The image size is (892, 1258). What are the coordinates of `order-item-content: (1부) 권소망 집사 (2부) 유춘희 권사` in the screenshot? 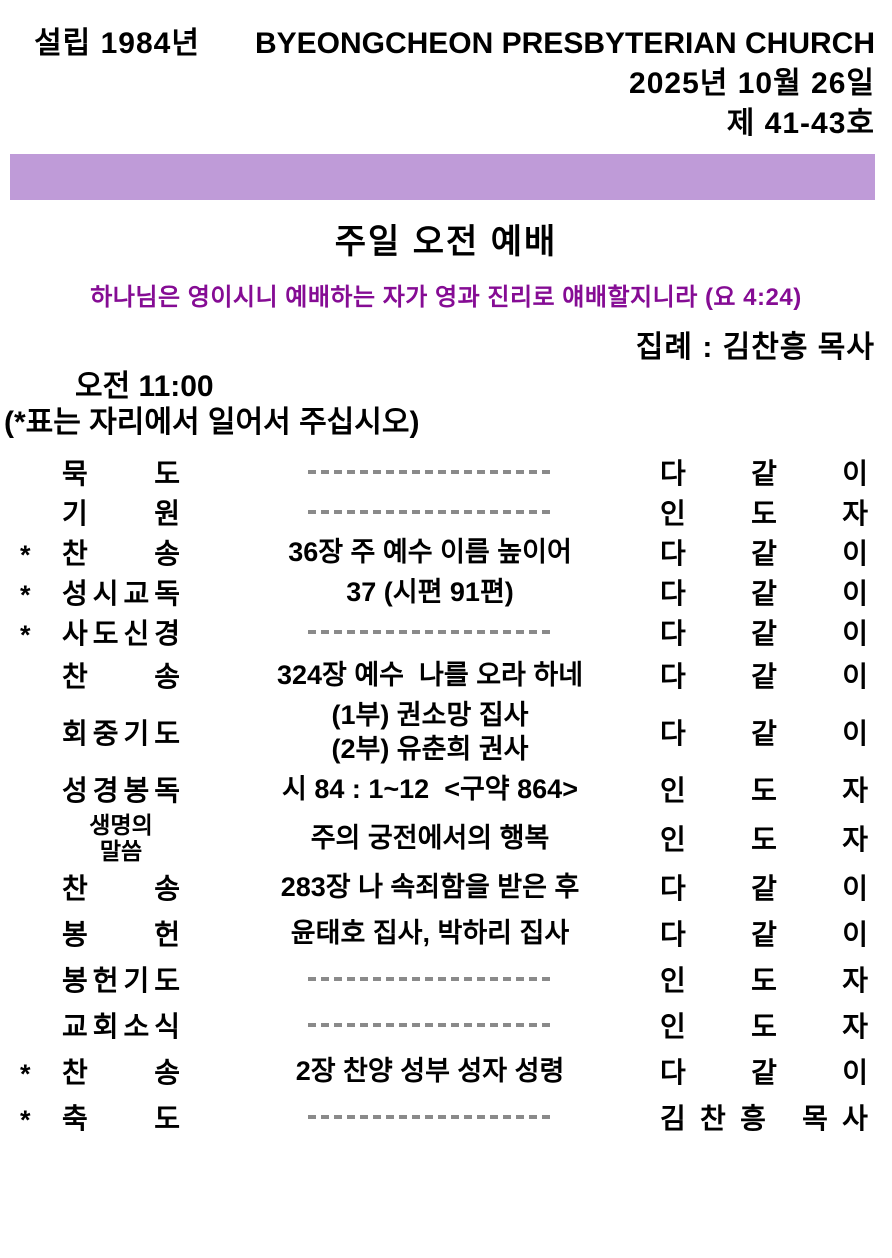 It's located at (430, 732).